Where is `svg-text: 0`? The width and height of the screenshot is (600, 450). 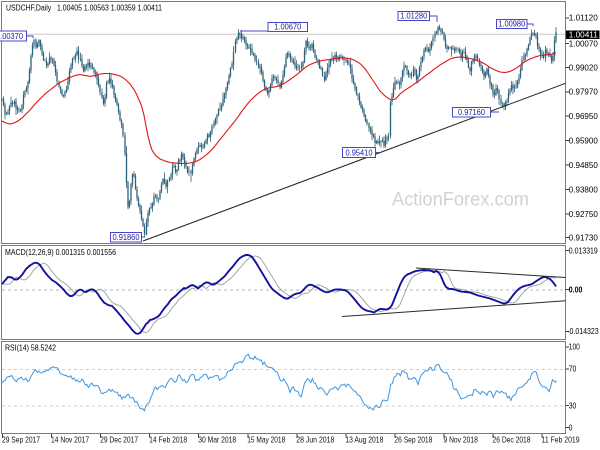
svg-text: 0 is located at coordinates (571, 427).